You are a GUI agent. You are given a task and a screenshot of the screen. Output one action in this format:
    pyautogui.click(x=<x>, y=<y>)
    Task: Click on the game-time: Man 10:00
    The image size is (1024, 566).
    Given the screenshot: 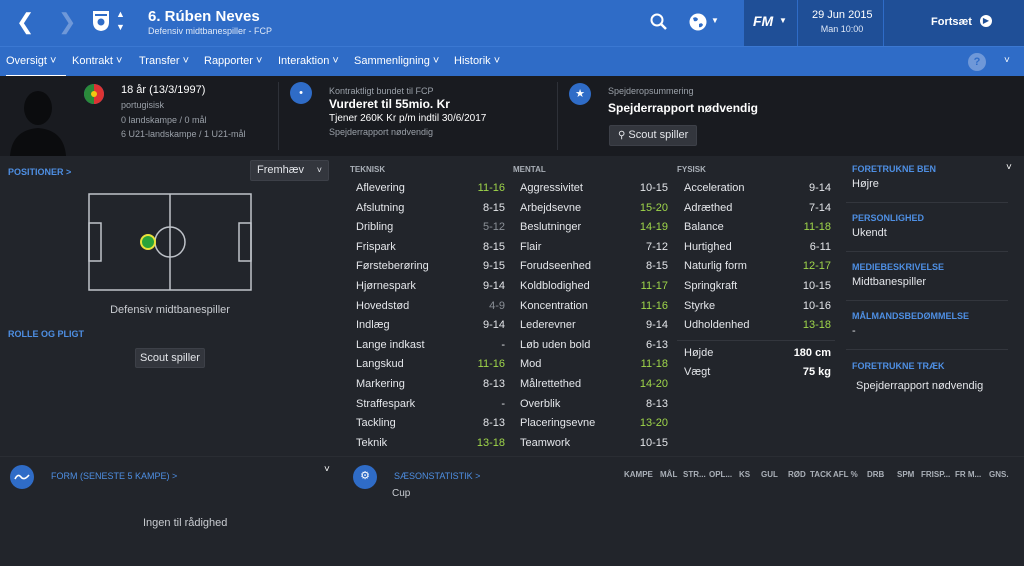 What is the action you would take?
    pyautogui.click(x=842, y=29)
    